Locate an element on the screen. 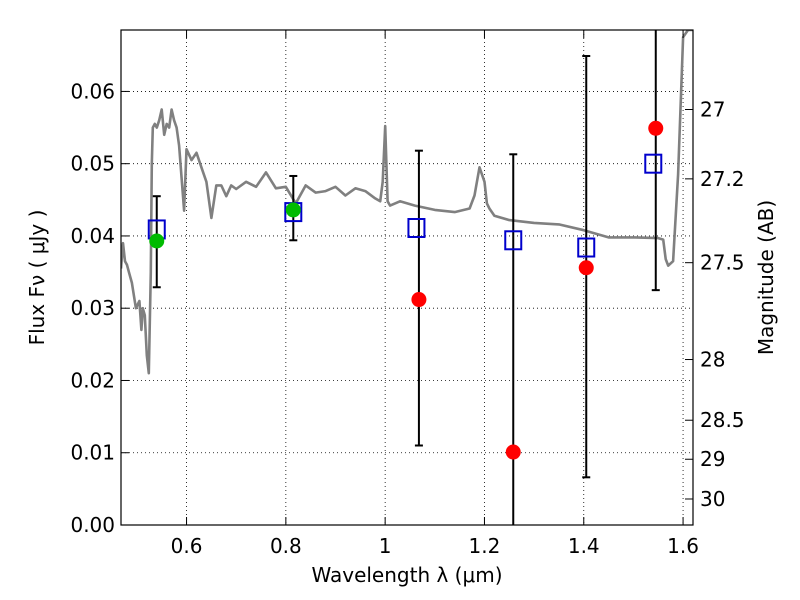  y2-tick-label: 30 is located at coordinates (712, 499).